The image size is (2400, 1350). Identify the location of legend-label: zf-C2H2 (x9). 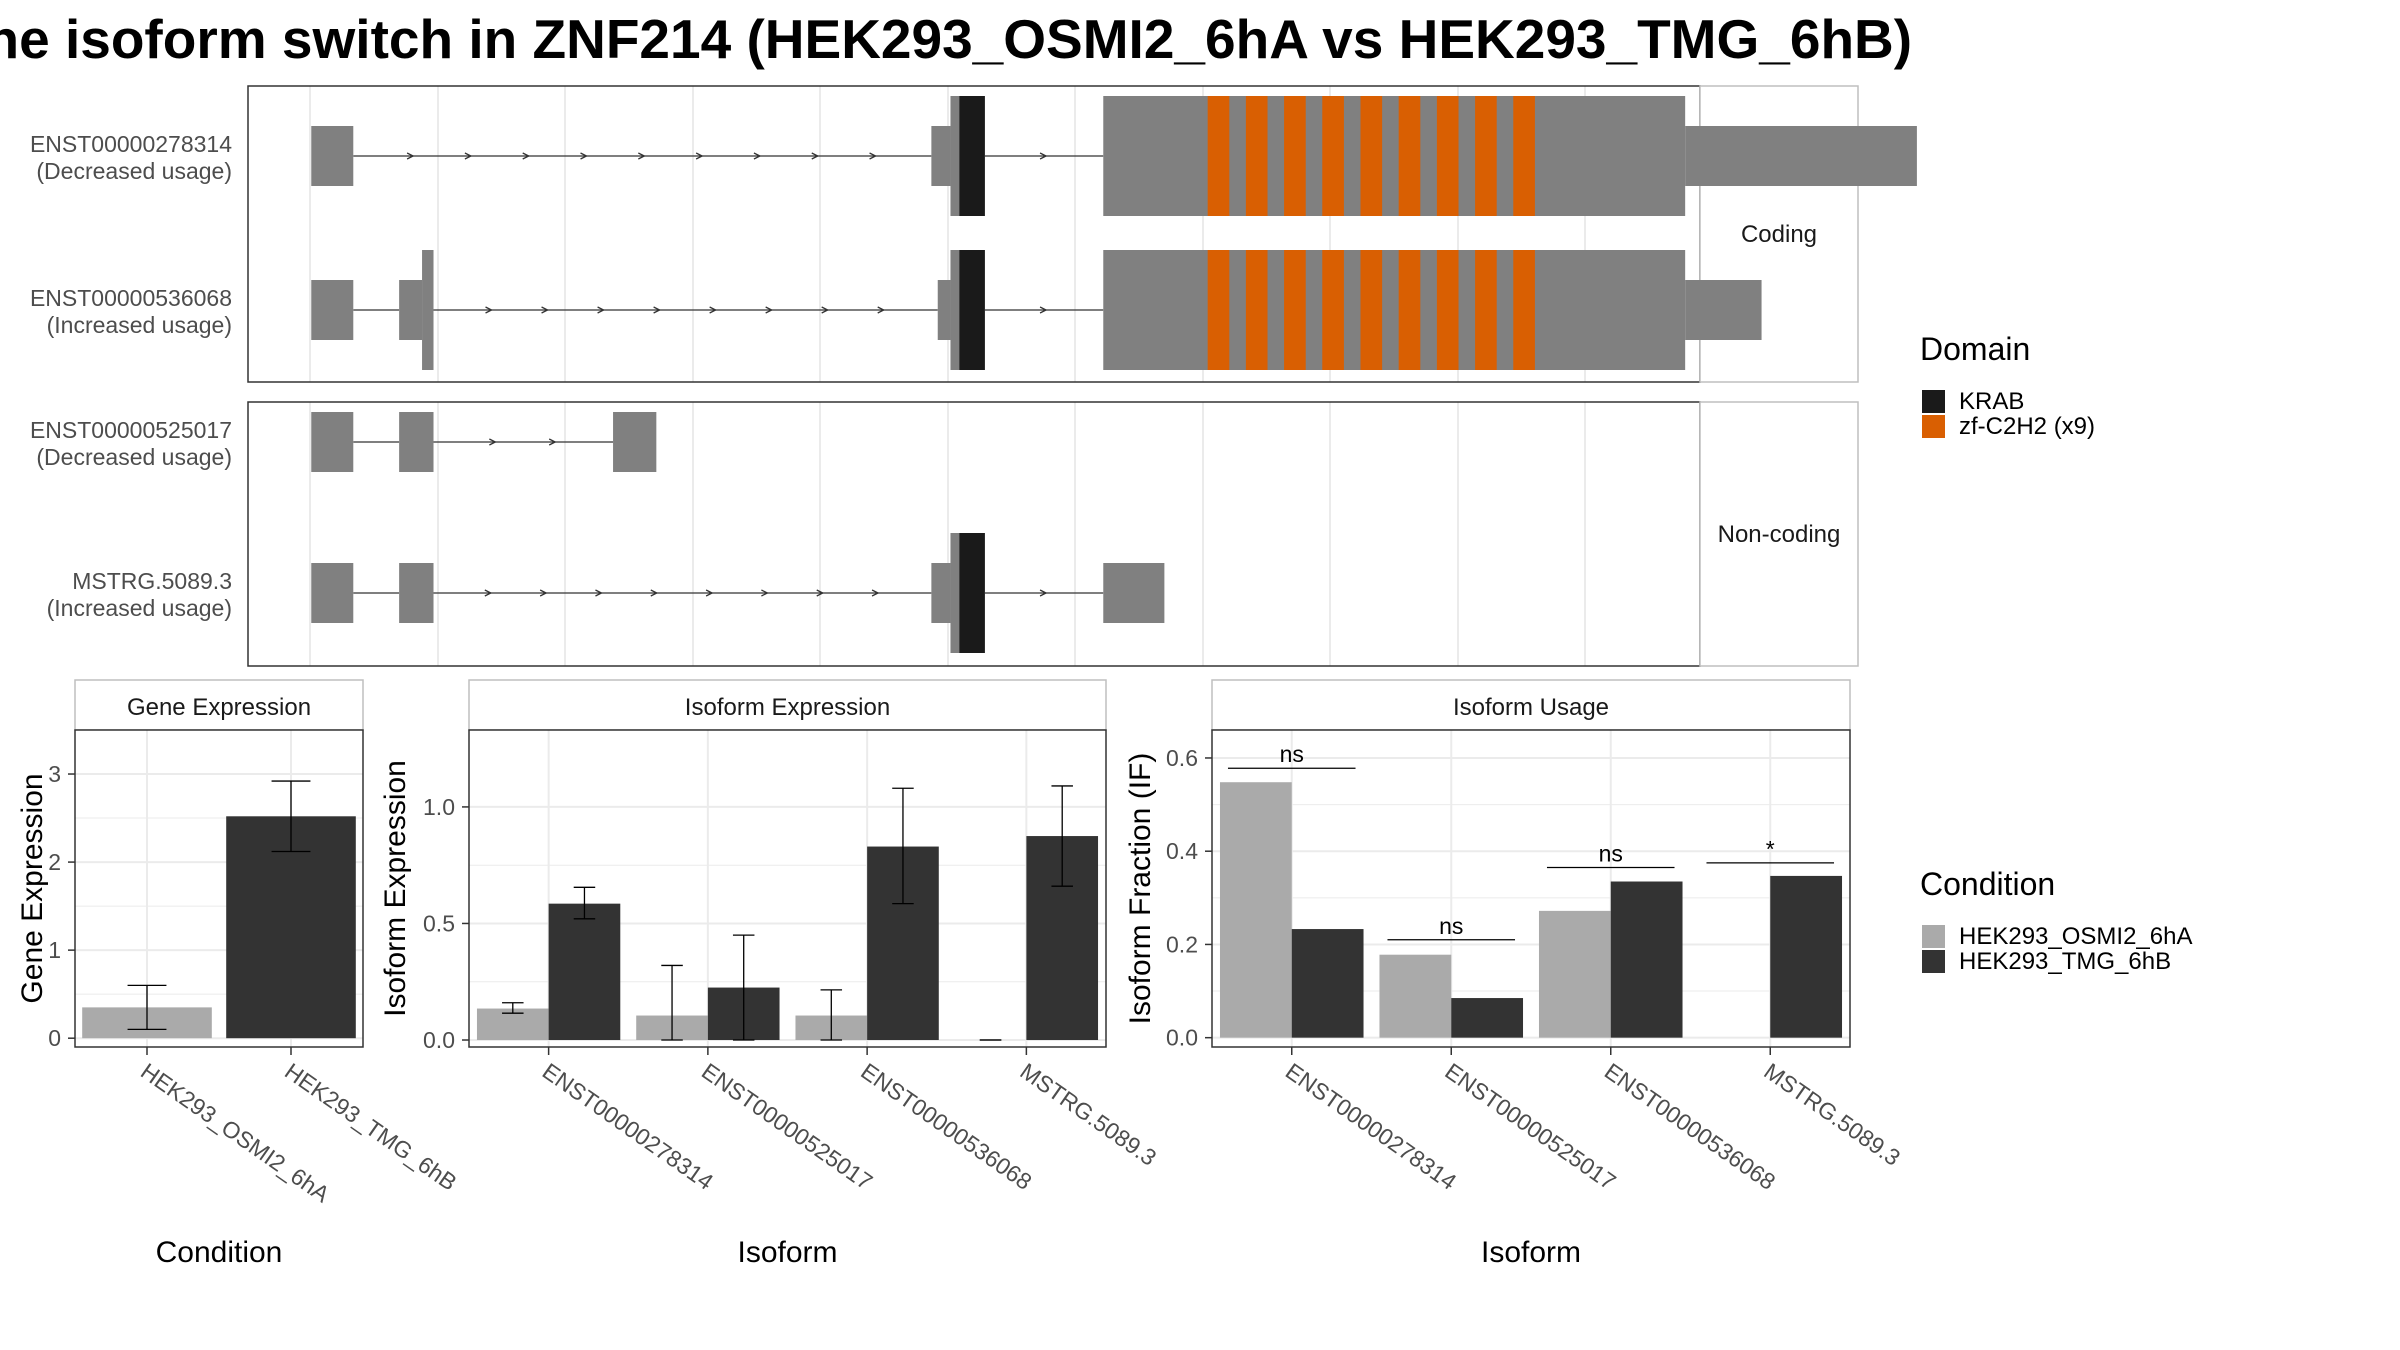
(2027, 426).